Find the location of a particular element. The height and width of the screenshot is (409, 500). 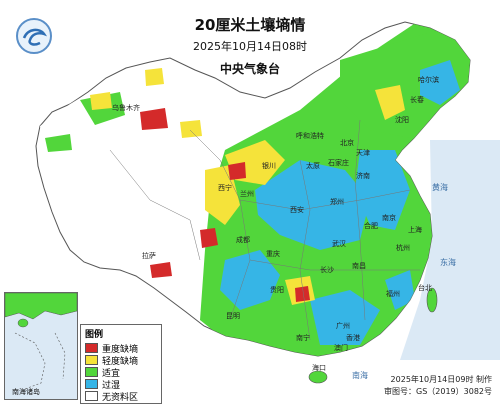

legend-label: 重度缺墒 is located at coordinates (120, 349).